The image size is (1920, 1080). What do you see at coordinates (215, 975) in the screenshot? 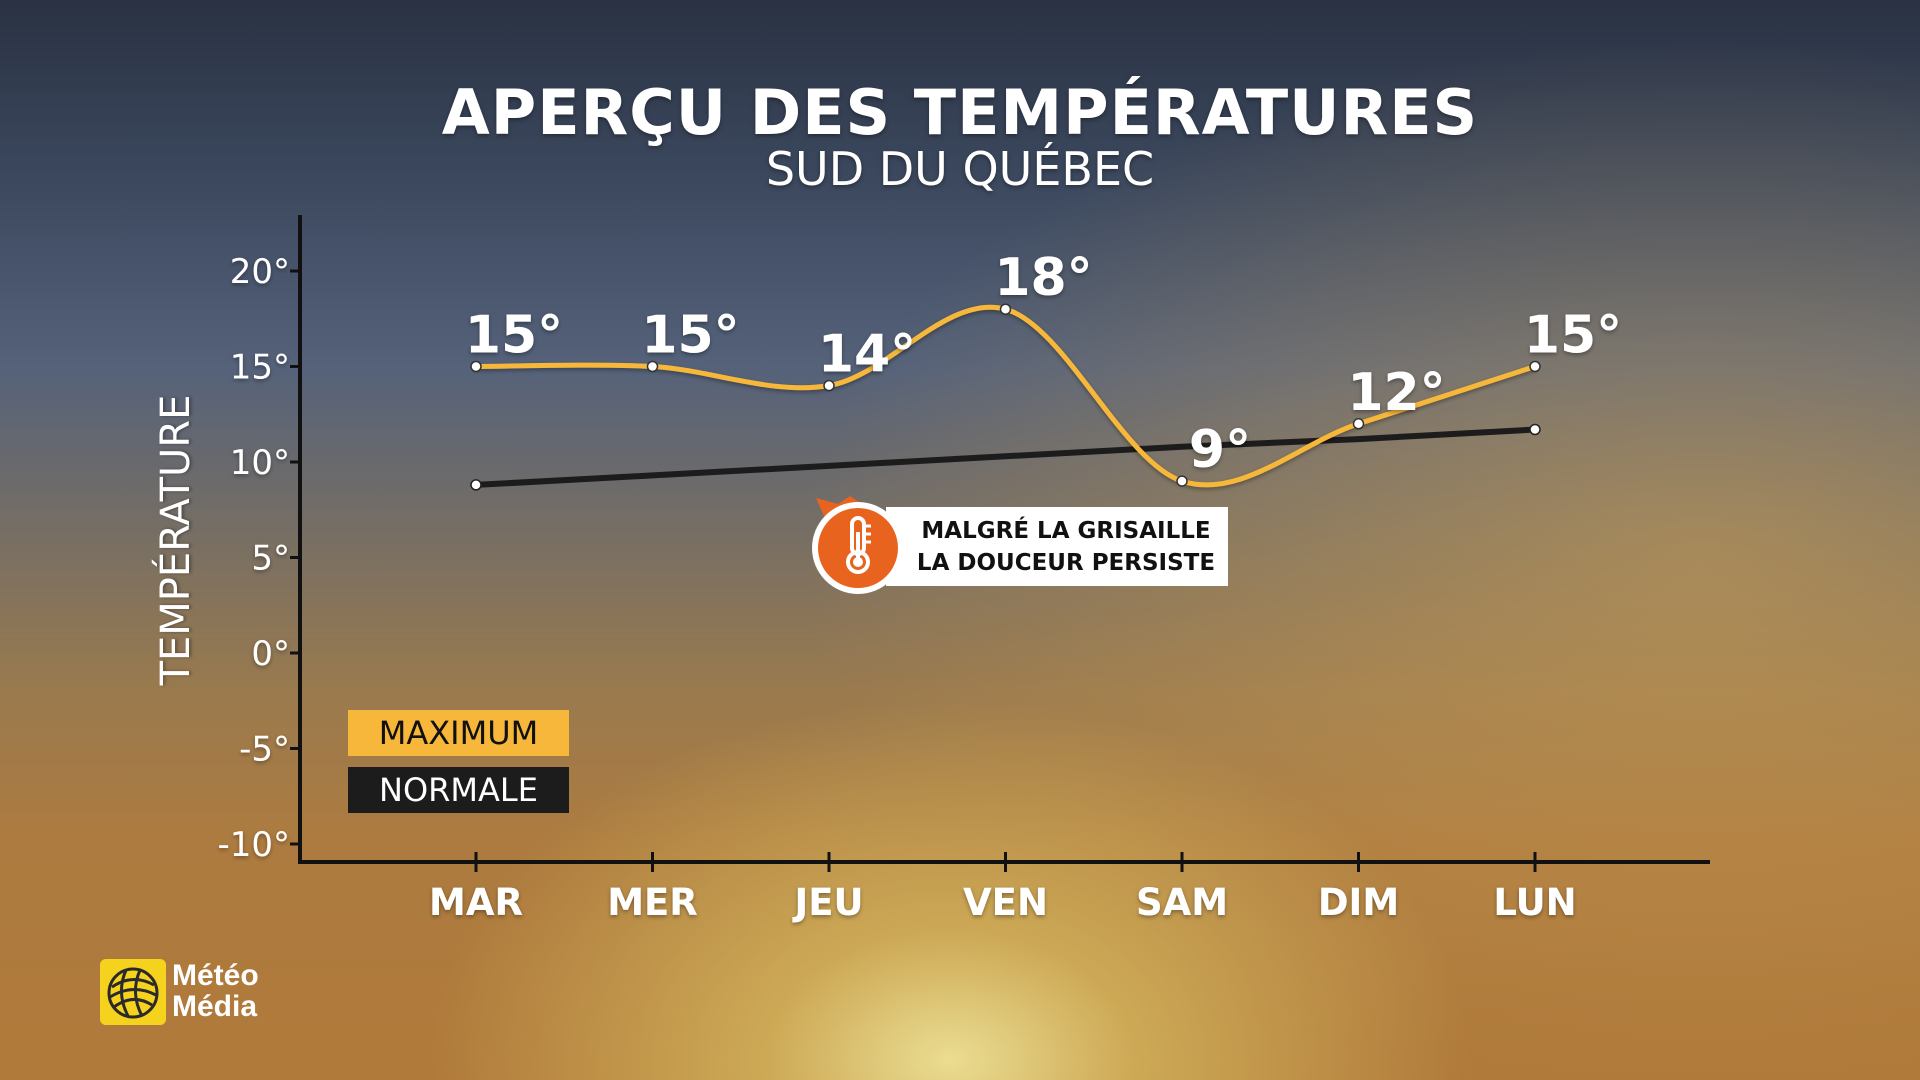
I see `logo-line-1: Météo` at bounding box center [215, 975].